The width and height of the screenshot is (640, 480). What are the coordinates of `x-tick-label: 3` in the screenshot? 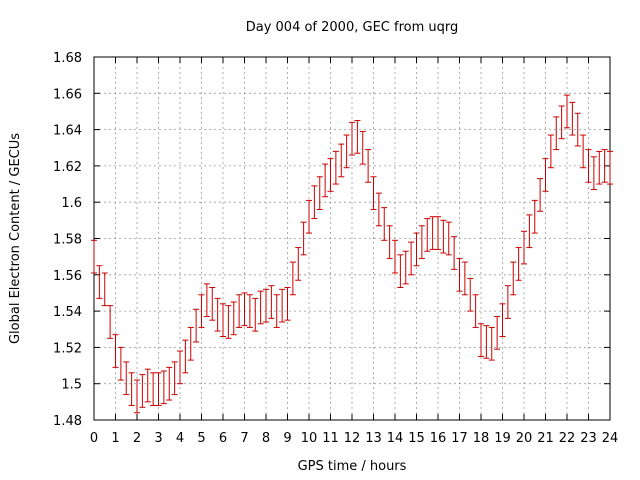 It's located at (158, 438).